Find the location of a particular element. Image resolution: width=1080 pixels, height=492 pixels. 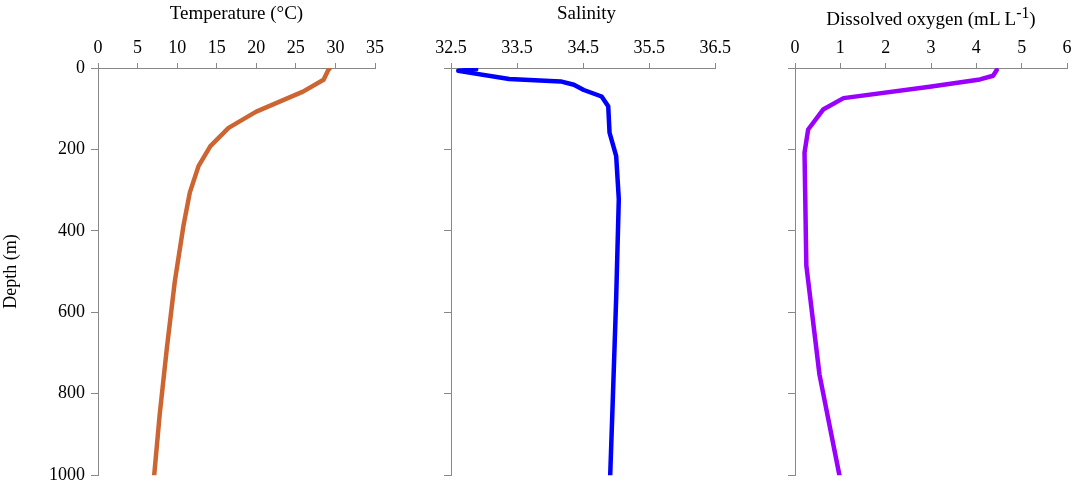

x-tick-label: 30 is located at coordinates (335, 46).